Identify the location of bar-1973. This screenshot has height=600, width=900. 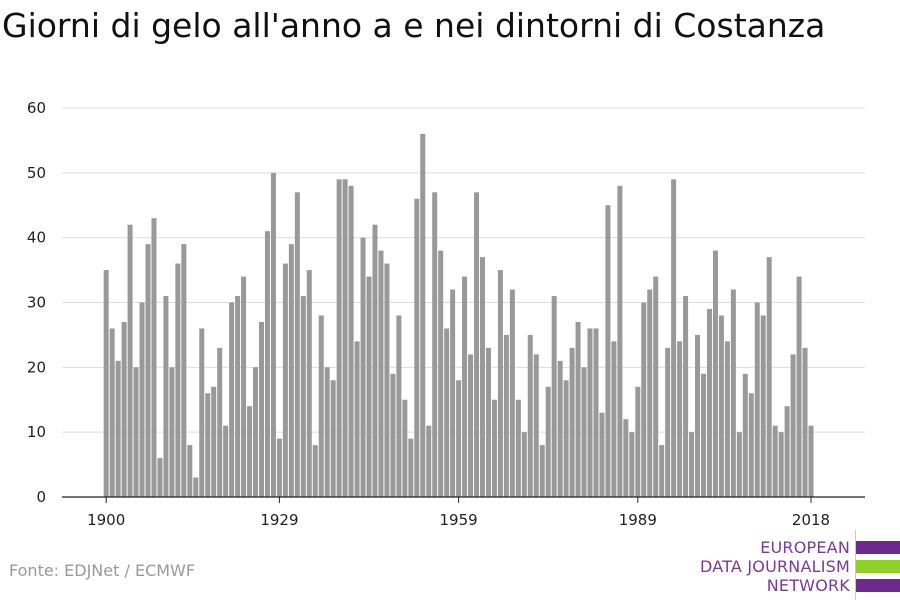
(542, 471).